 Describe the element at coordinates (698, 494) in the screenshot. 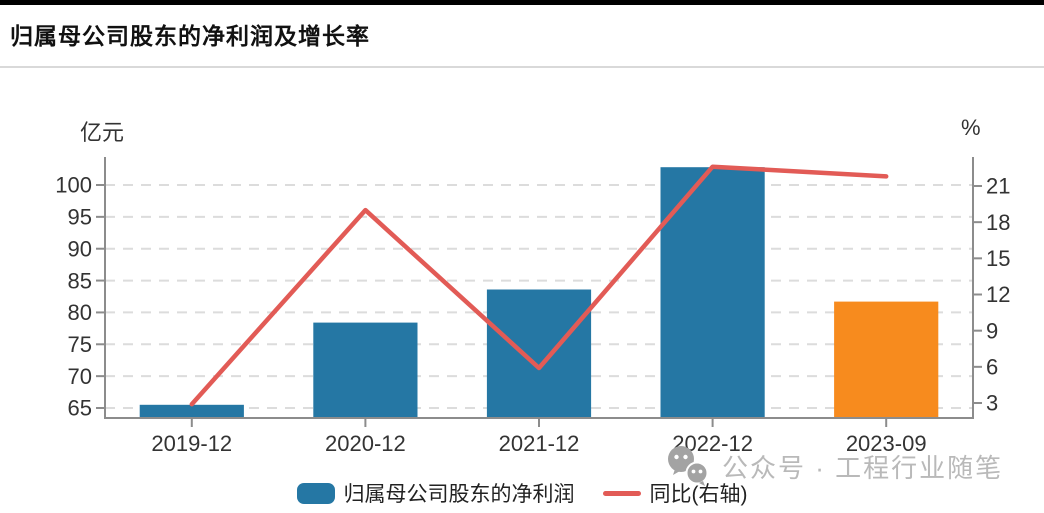

I see `legend-label-yoy: 同比(右轴)` at that location.